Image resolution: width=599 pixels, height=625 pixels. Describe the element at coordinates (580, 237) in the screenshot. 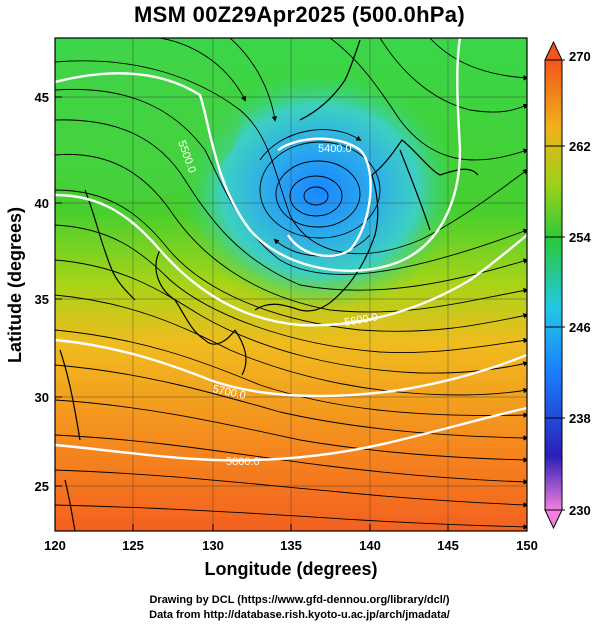

I see `colorbar-label: 254` at that location.